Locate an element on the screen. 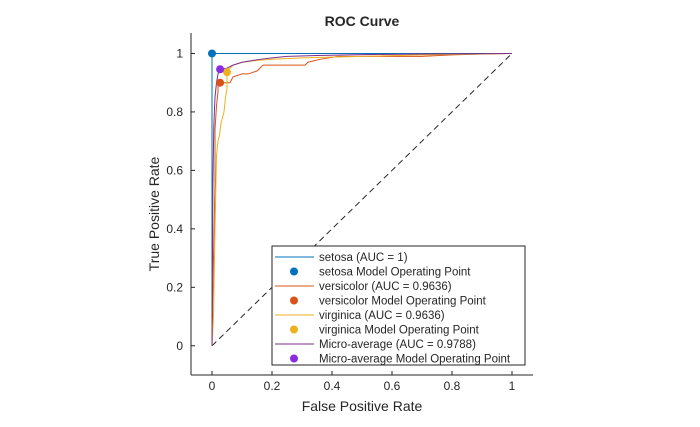 This screenshot has height=427, width=700. x-tick-label: 0.6 is located at coordinates (392, 386).